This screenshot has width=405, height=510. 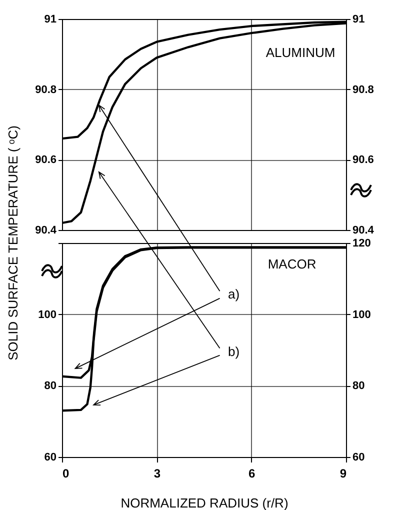 I want to click on y-tick-label: 91, so click(x=50, y=20).